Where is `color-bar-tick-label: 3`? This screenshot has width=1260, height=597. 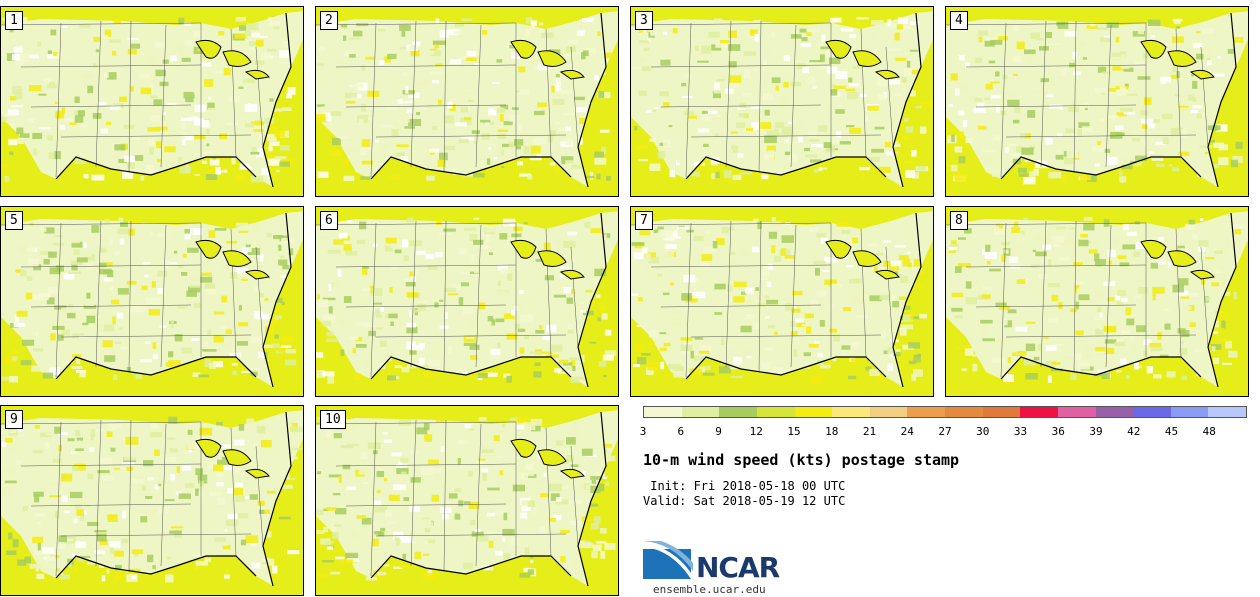 color-bar-tick-label: 3 is located at coordinates (643, 431).